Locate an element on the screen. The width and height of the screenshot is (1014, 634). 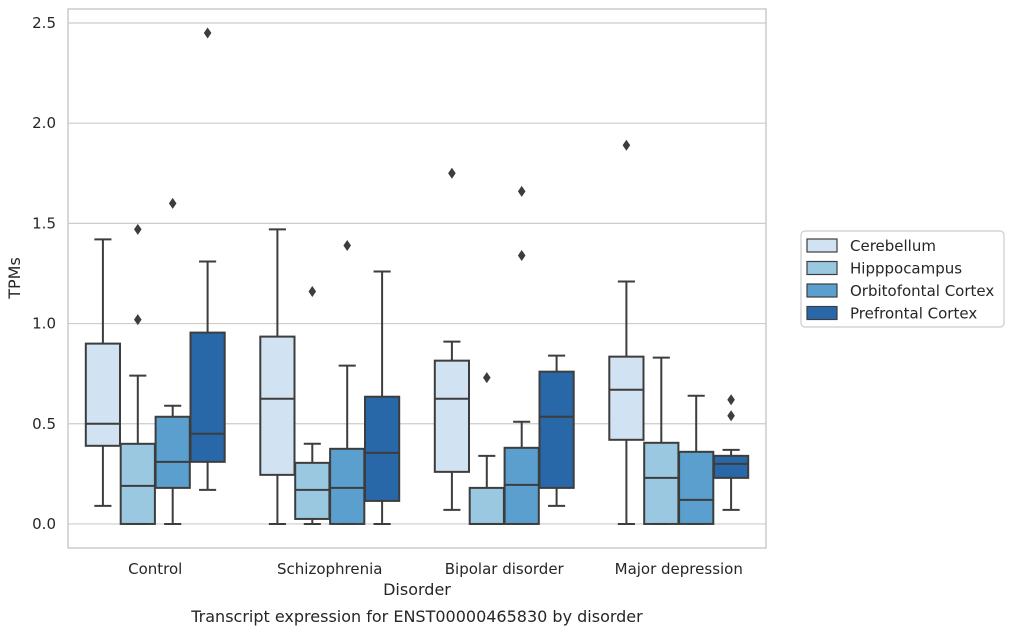
legend-label: Hipppocampus is located at coordinates (906, 269).